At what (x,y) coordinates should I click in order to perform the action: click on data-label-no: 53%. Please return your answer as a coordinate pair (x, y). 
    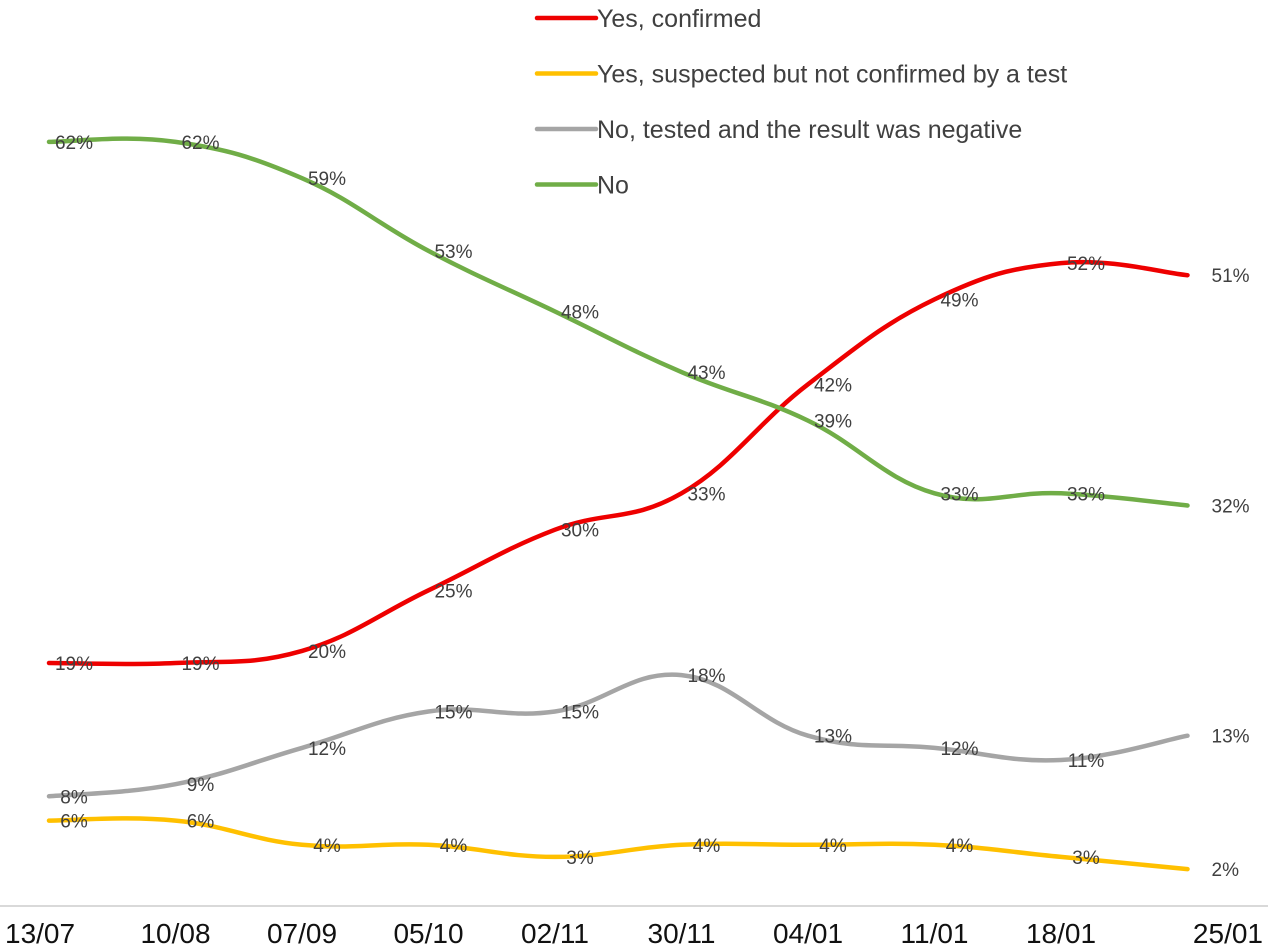
    Looking at the image, I should click on (453, 252).